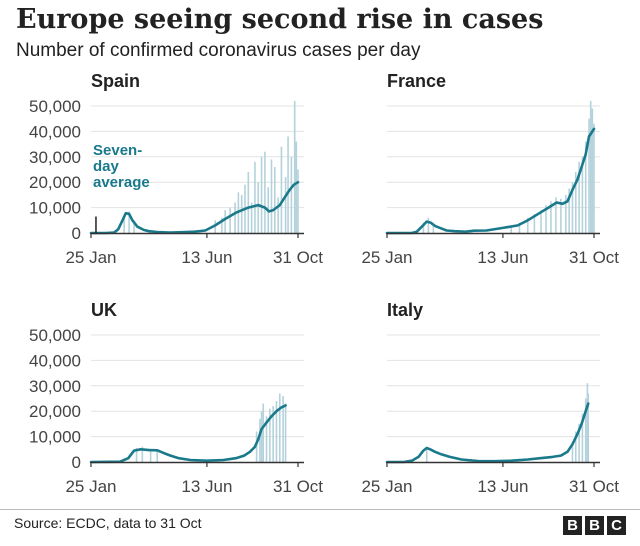  Describe the element at coordinates (108, 523) in the screenshot. I see `source-note: Source: ECDC, data to 31 Oct` at that location.